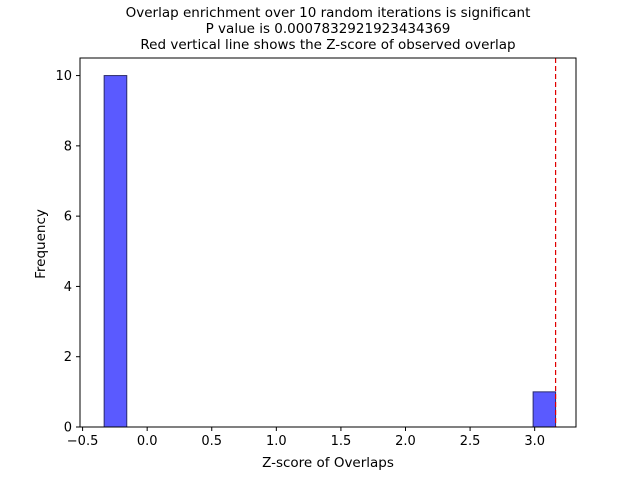  Describe the element at coordinates (68, 287) in the screenshot. I see `y-tick-label: 4` at that location.